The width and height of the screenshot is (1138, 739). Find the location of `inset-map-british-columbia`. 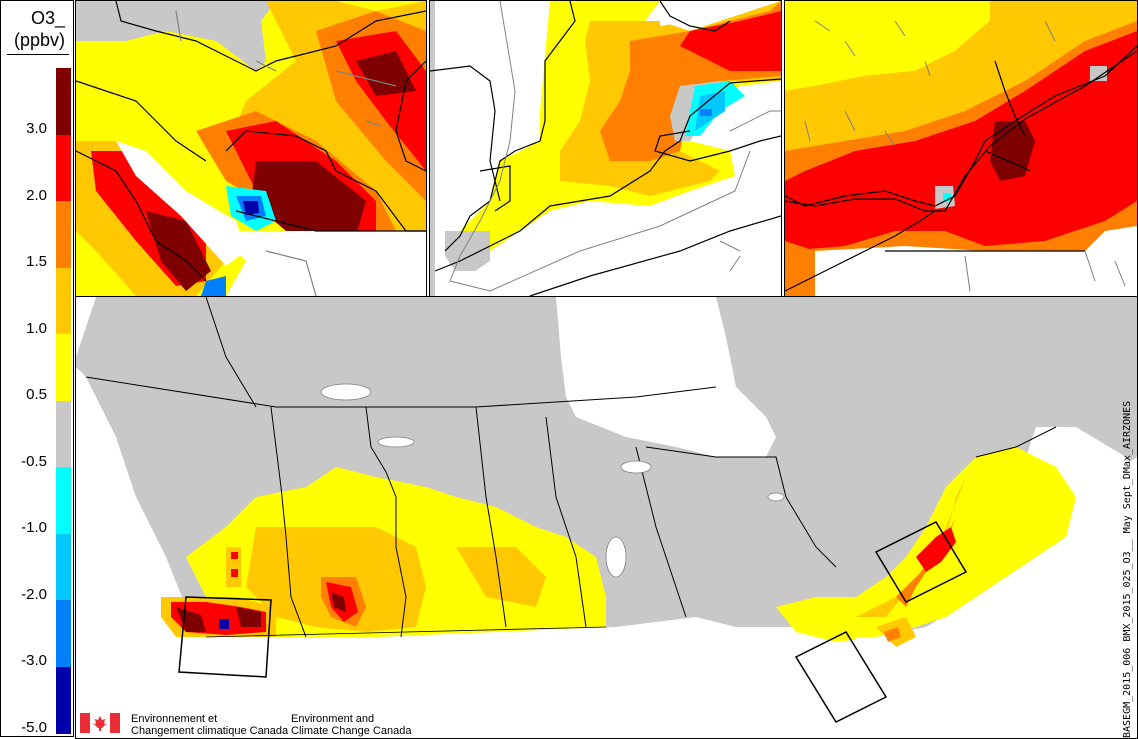

inset-map-british-columbia is located at coordinates (251, 148).